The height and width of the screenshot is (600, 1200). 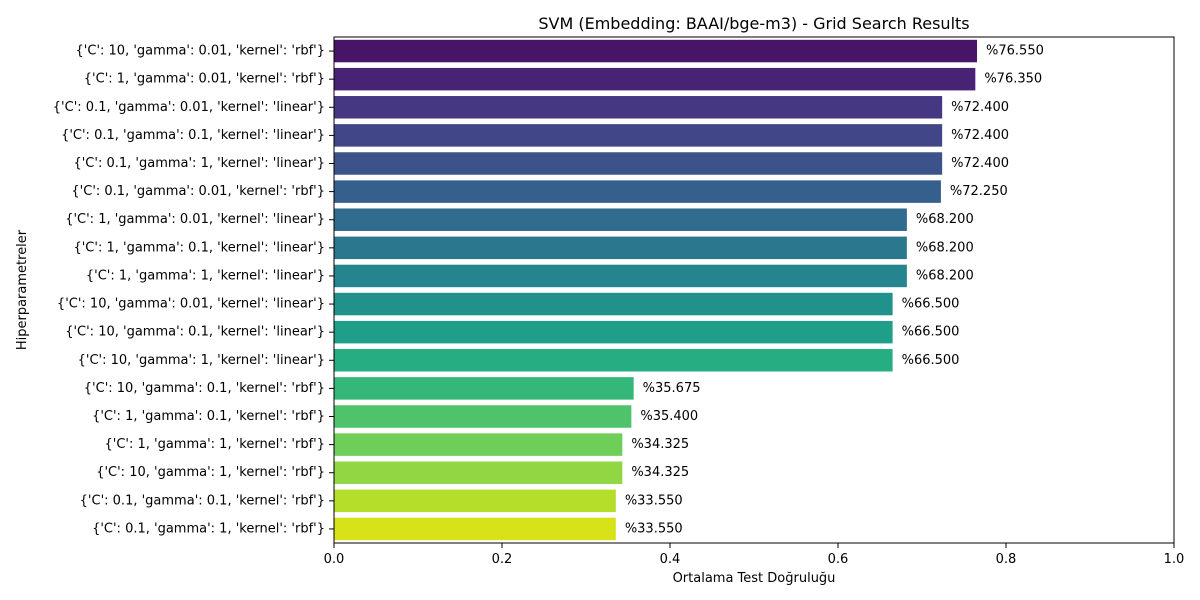 I want to click on x-tick-label: 1.0, so click(x=1174, y=559).